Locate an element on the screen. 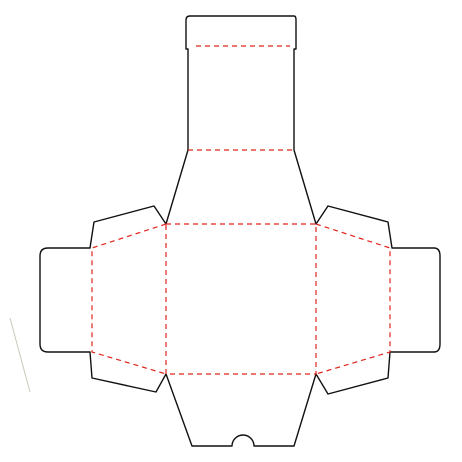 This screenshot has height=462, width=462. left-side-fold is located at coordinates (129, 299).